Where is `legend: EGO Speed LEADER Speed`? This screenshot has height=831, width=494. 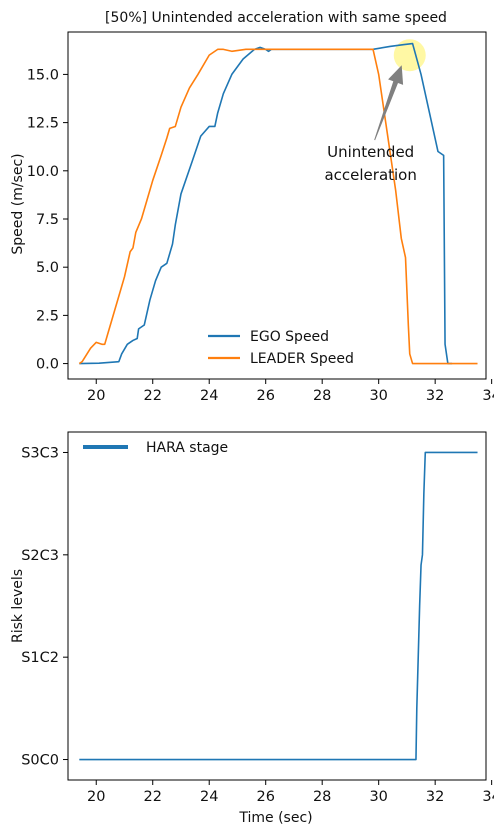 legend: EGO Speed LEADER Speed is located at coordinates (281, 348).